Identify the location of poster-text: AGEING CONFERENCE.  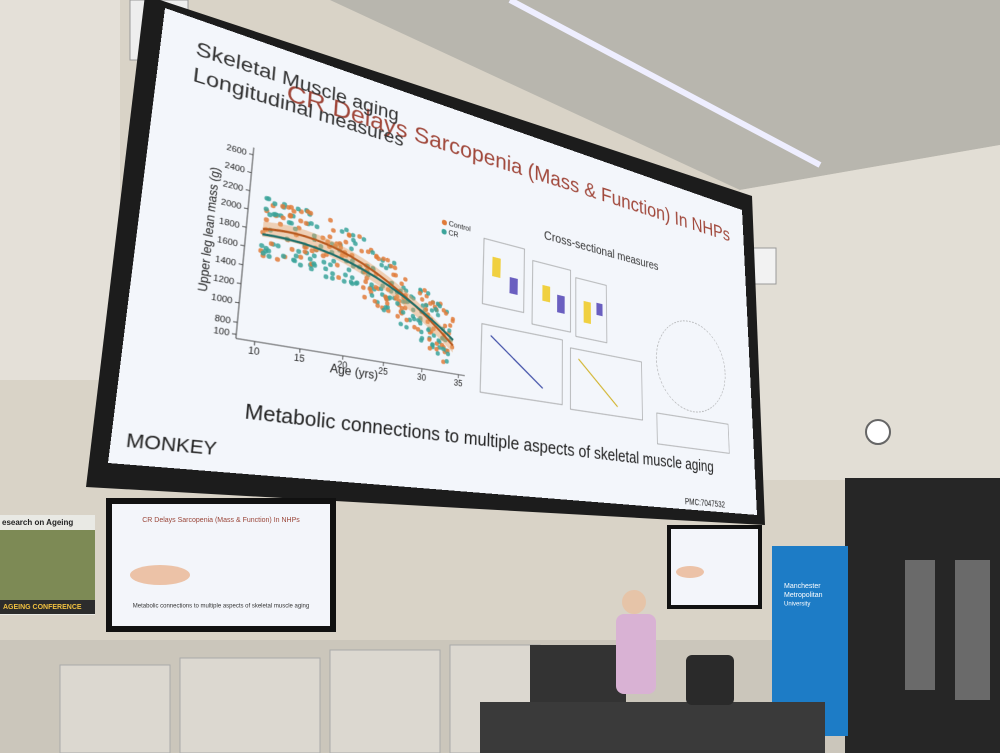
(42, 607).